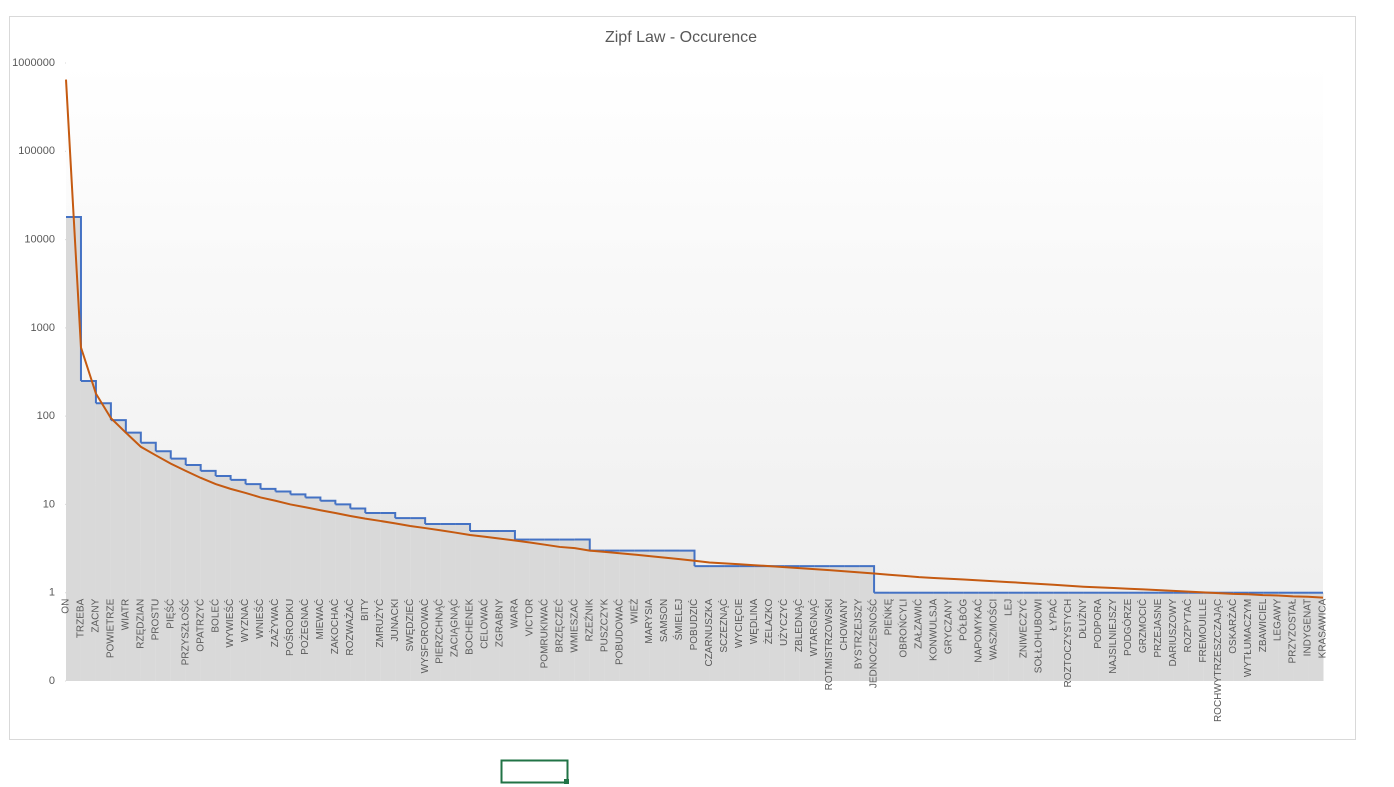 Image resolution: width=1394 pixels, height=787 pixels. I want to click on x-tick-label: ŻELAZKO, so click(768, 622).